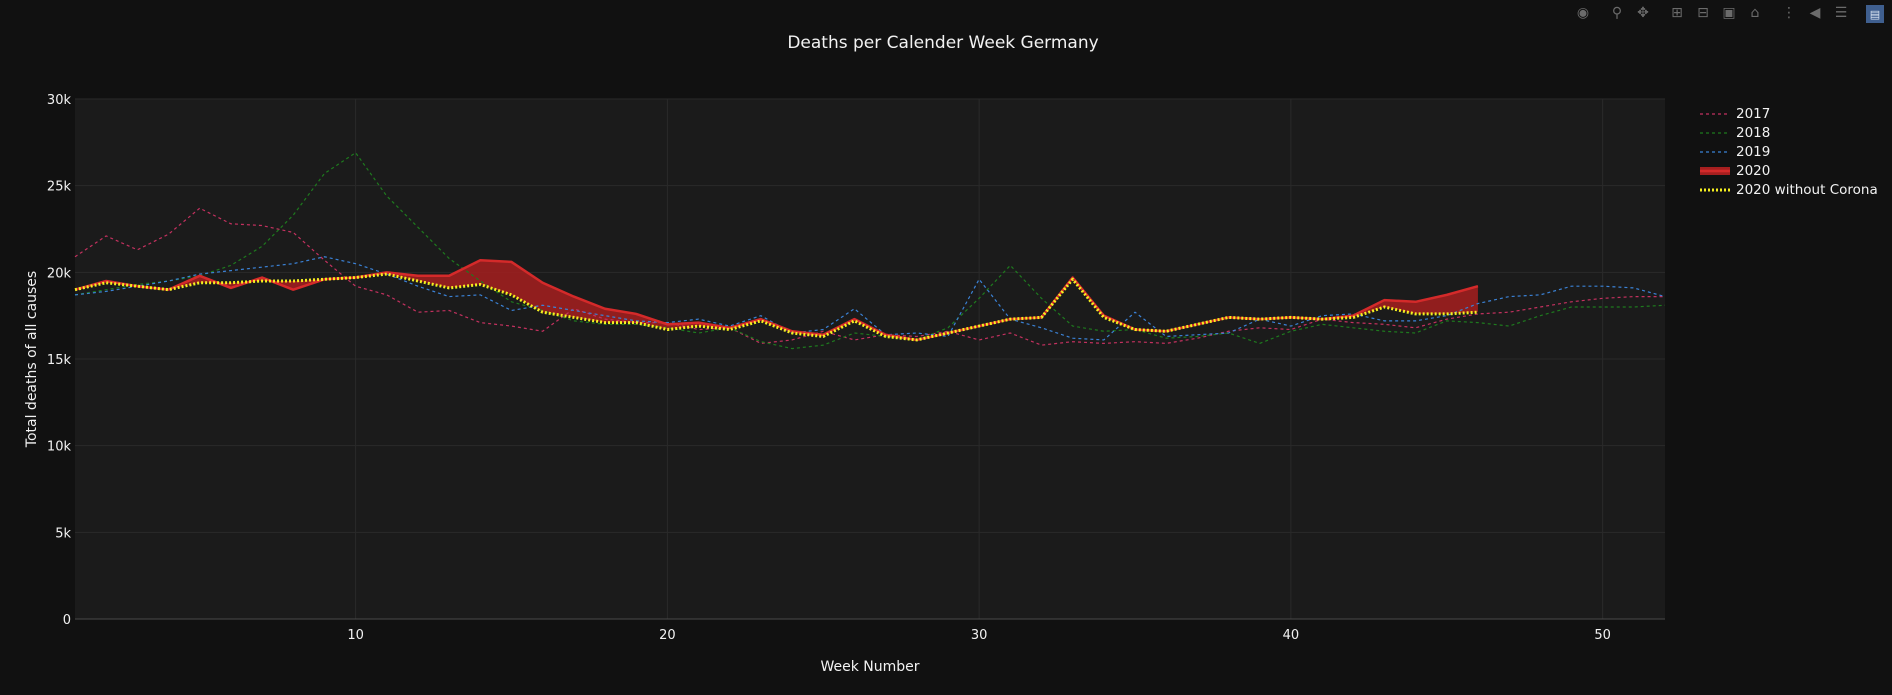 This screenshot has width=1892, height=695. I want to click on y-tick-label: 0, so click(67, 620).